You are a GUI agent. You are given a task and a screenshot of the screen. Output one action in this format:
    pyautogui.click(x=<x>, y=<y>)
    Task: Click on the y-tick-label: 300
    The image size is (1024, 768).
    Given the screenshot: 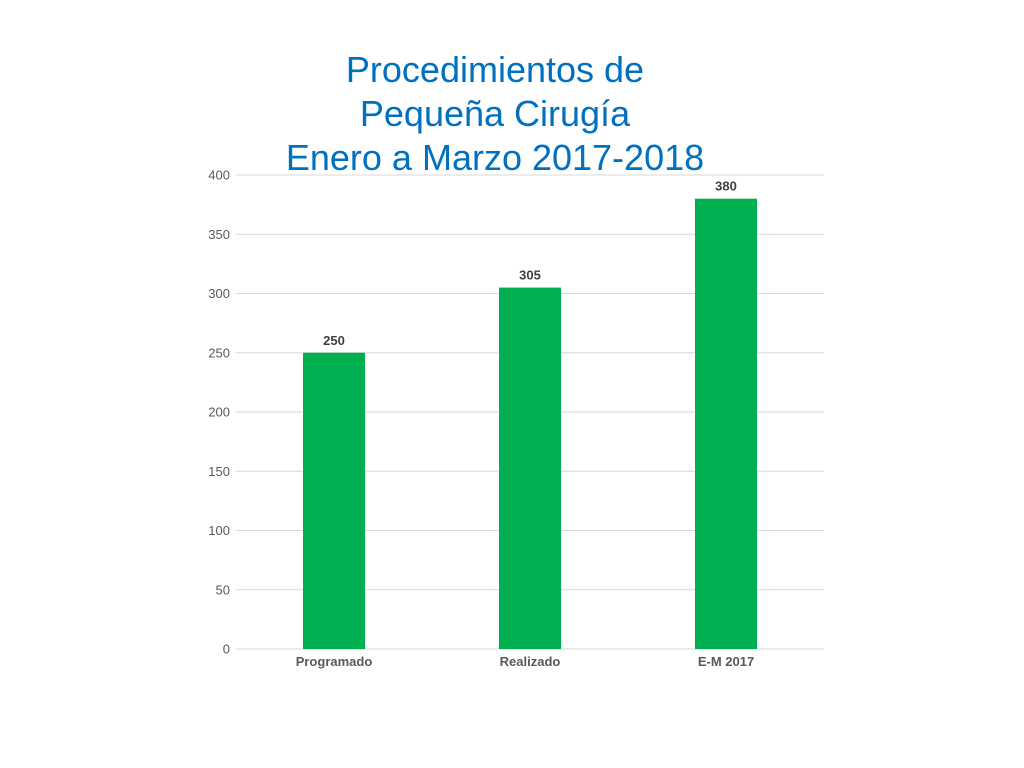 What is the action you would take?
    pyautogui.click(x=219, y=293)
    